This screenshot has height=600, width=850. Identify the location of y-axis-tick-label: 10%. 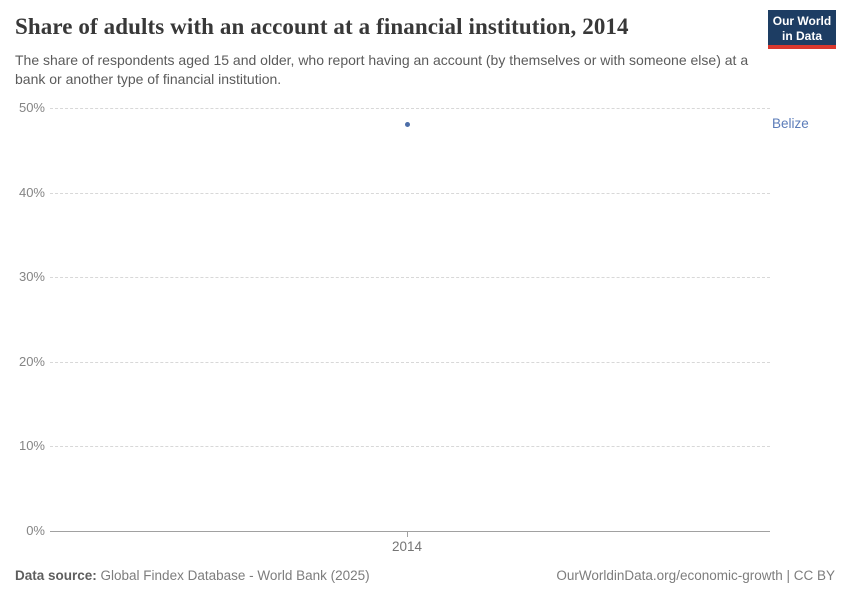
(31, 446).